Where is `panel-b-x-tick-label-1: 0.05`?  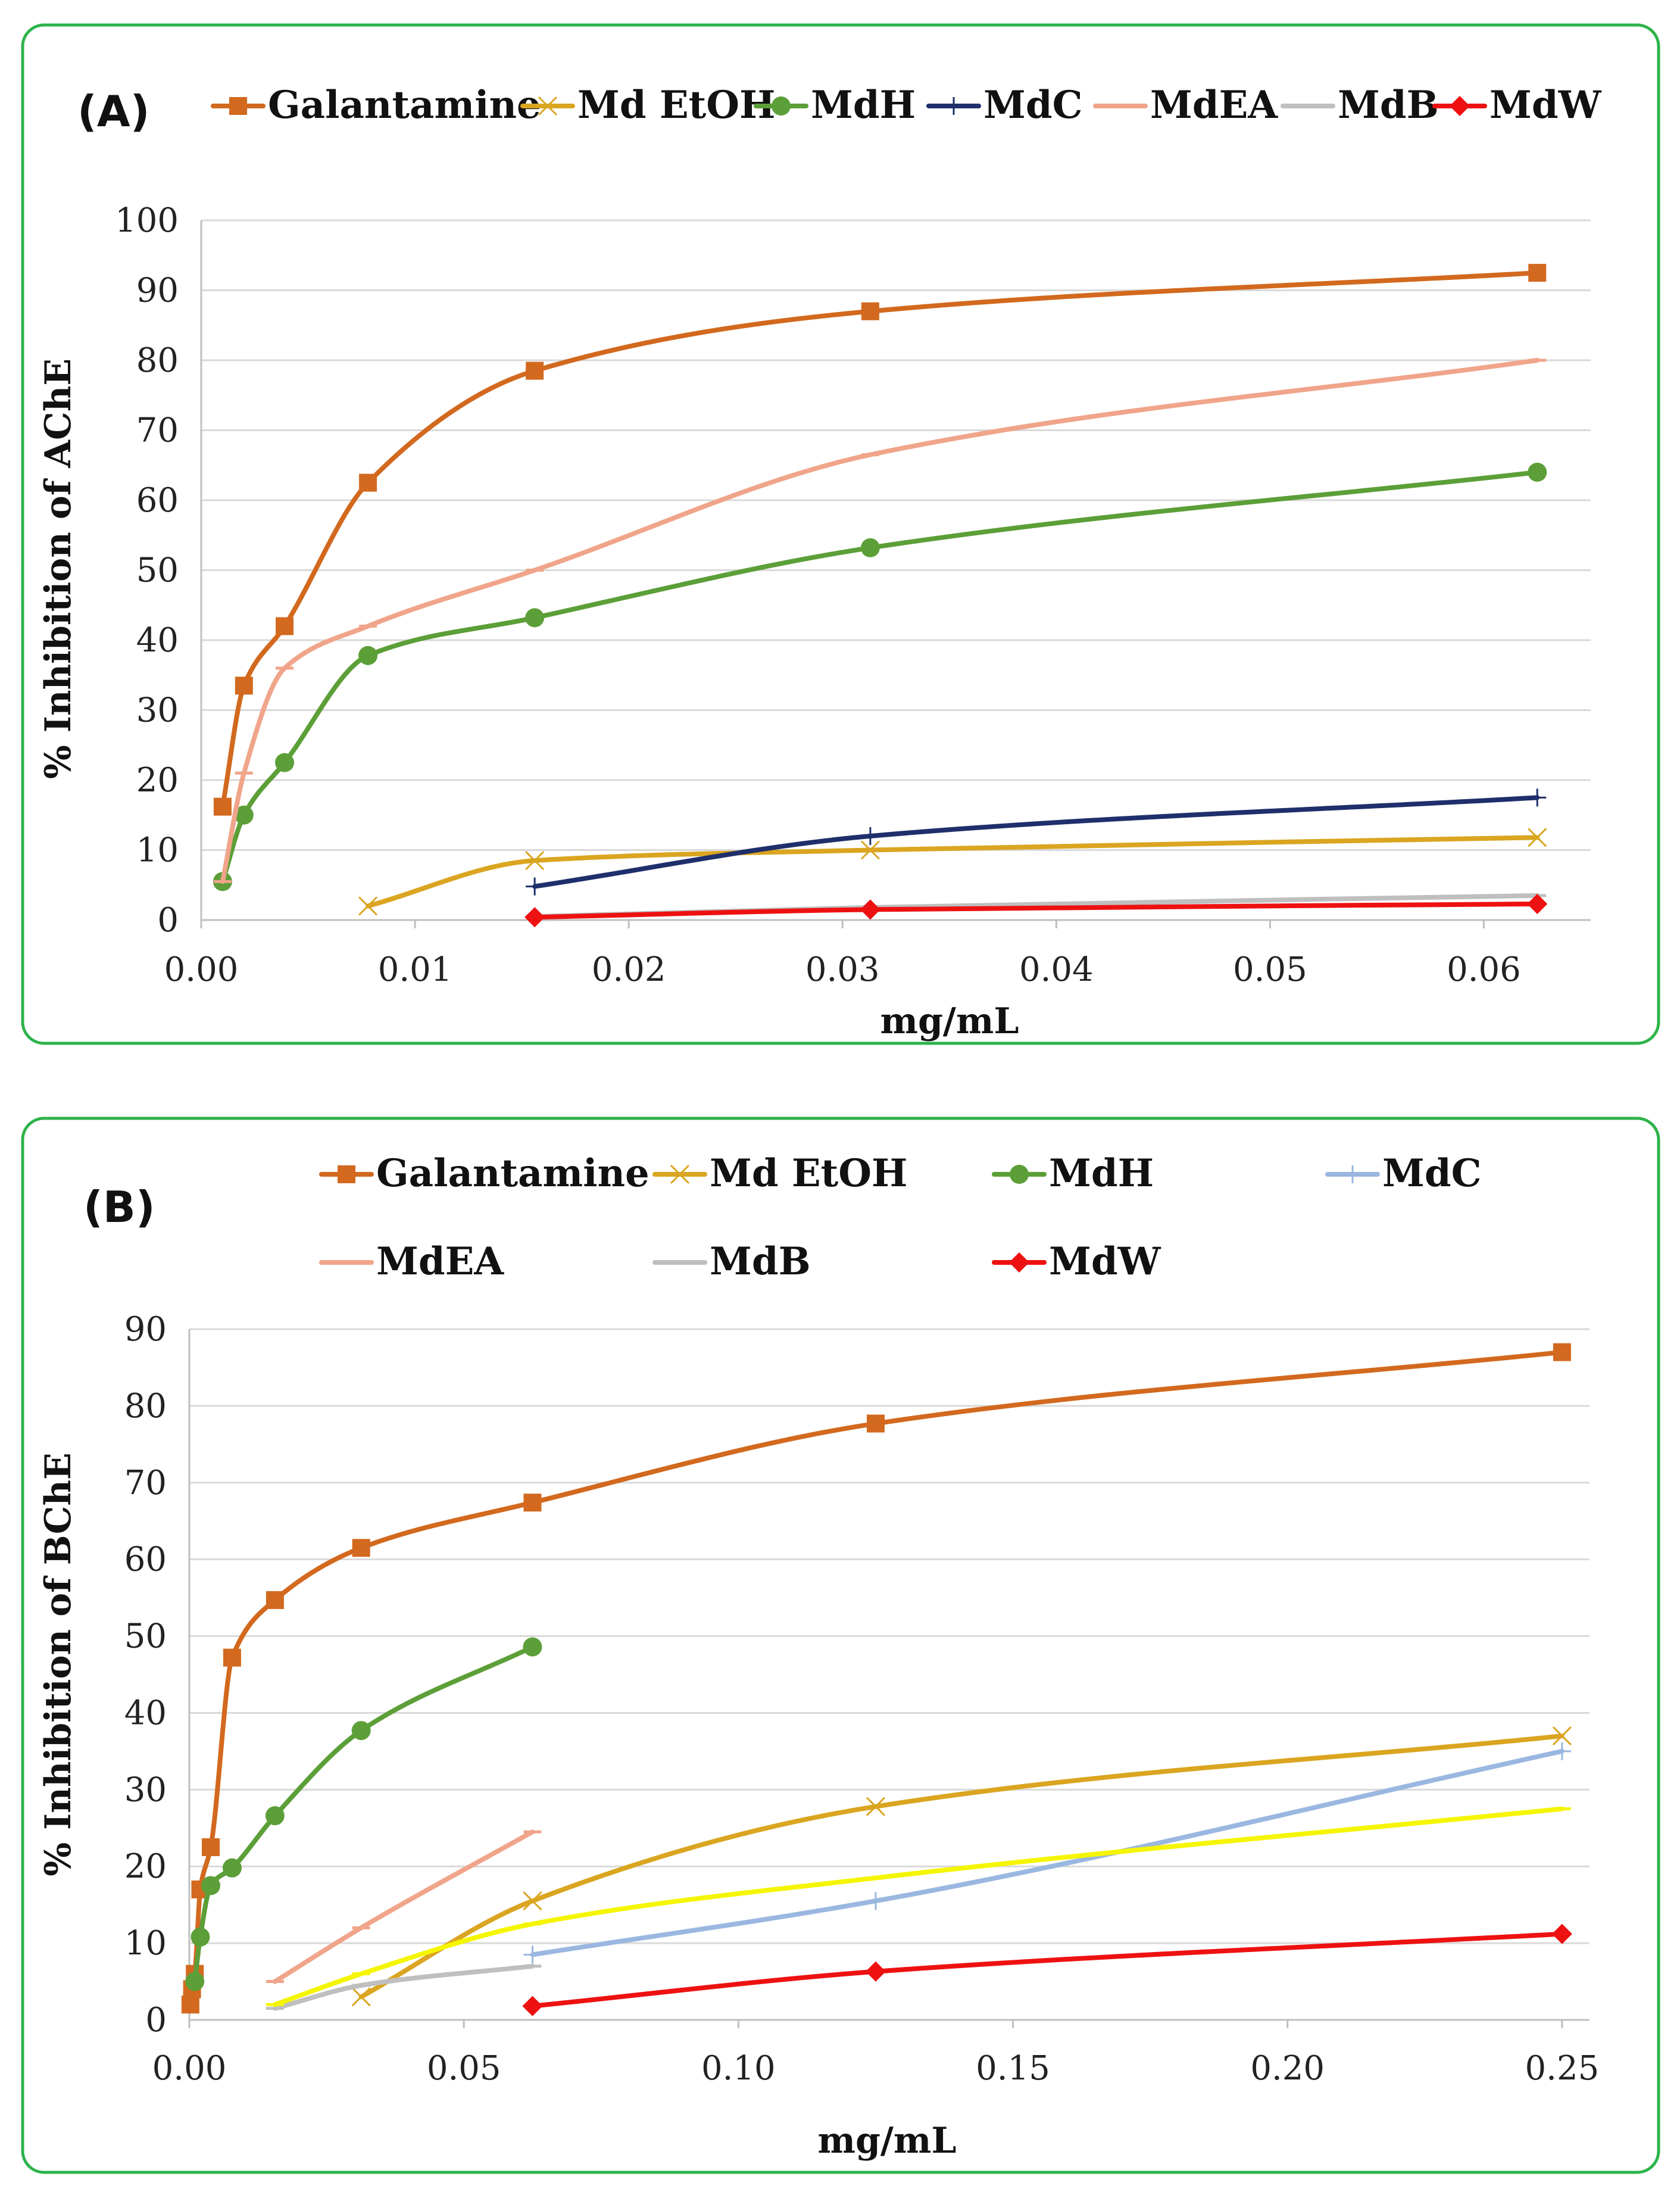
panel-b-x-tick-label-1: 0.05 is located at coordinates (464, 2069).